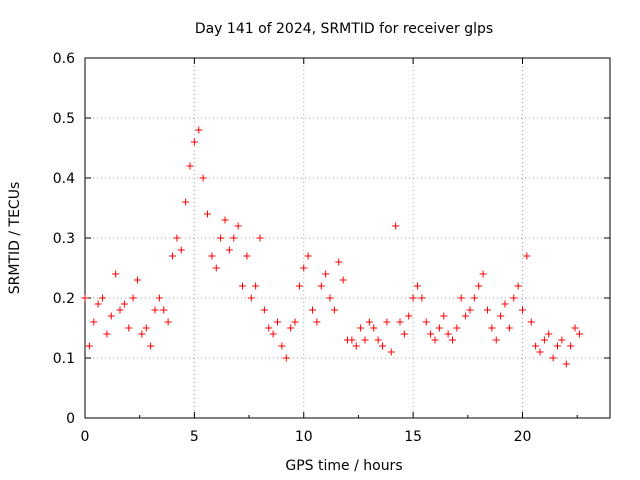  I want to click on y-tick-label: 0.3, so click(64, 239).